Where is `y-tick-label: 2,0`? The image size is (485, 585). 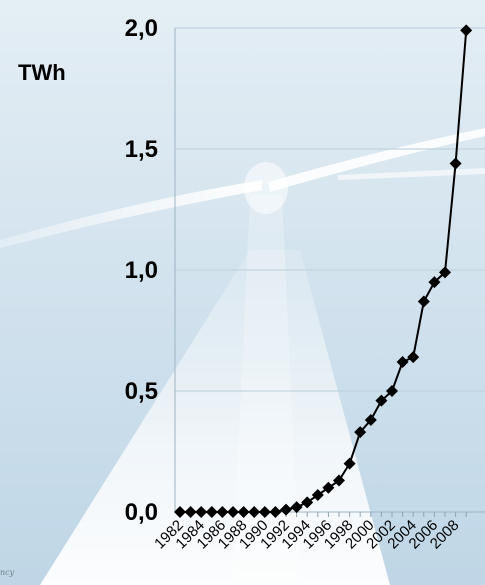
y-tick-label: 2,0 is located at coordinates (141, 28).